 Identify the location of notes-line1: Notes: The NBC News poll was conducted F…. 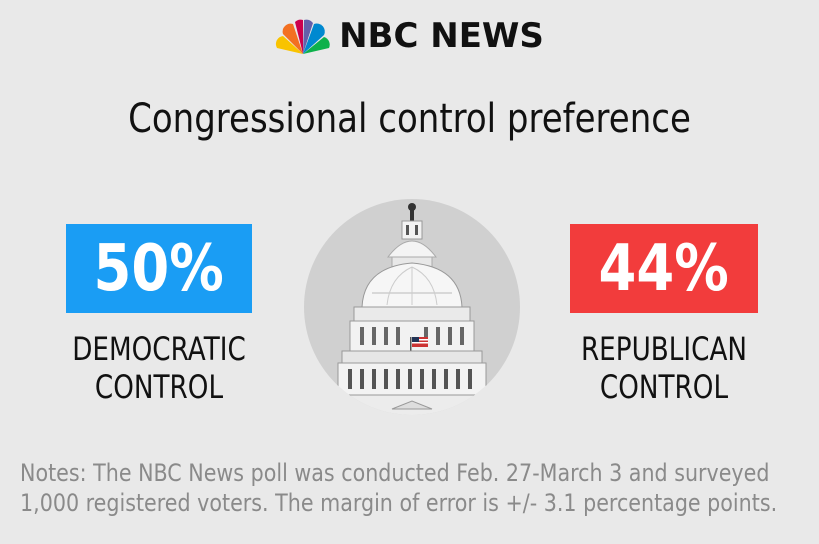
(395, 473).